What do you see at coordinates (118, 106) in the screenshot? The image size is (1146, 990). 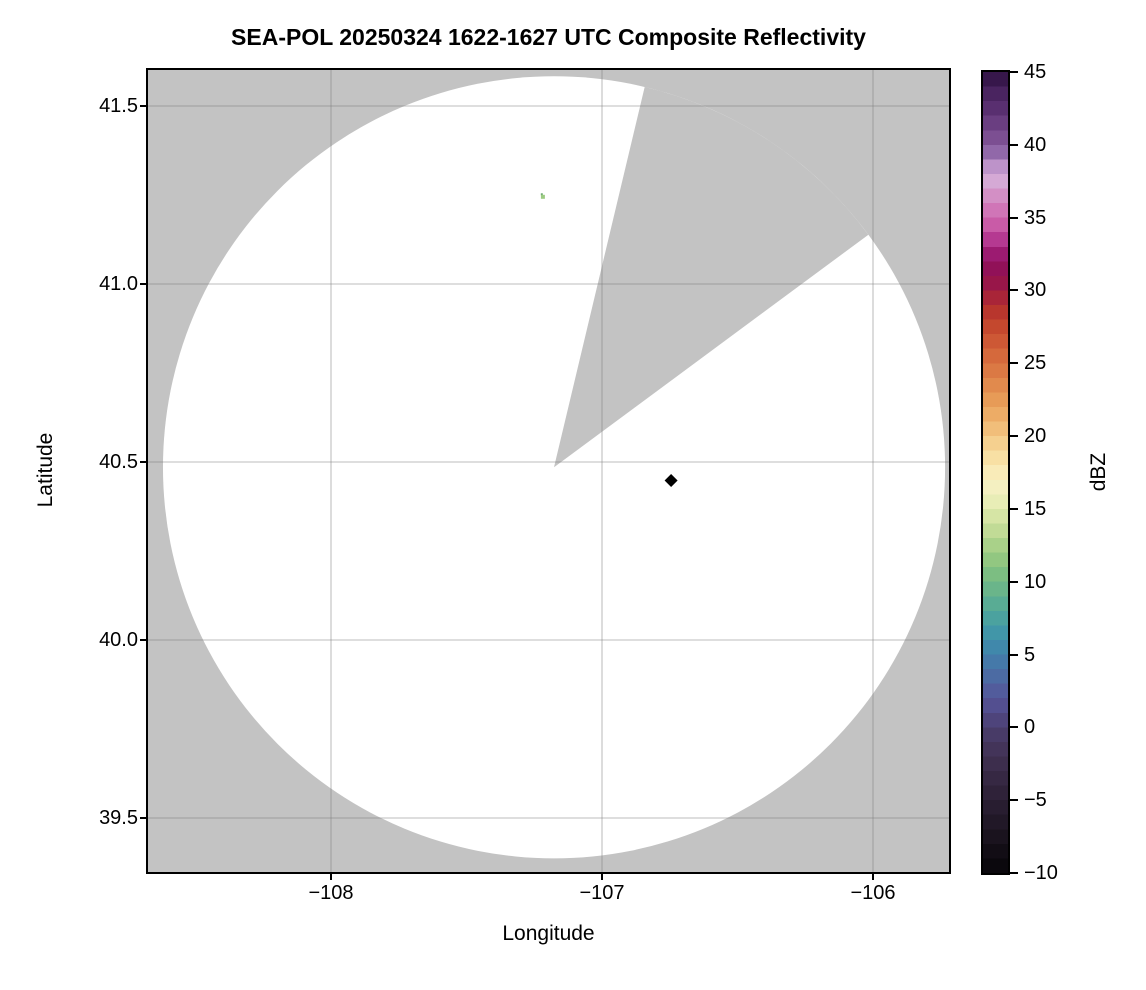 I see `y-tick-label: 41.5` at bounding box center [118, 106].